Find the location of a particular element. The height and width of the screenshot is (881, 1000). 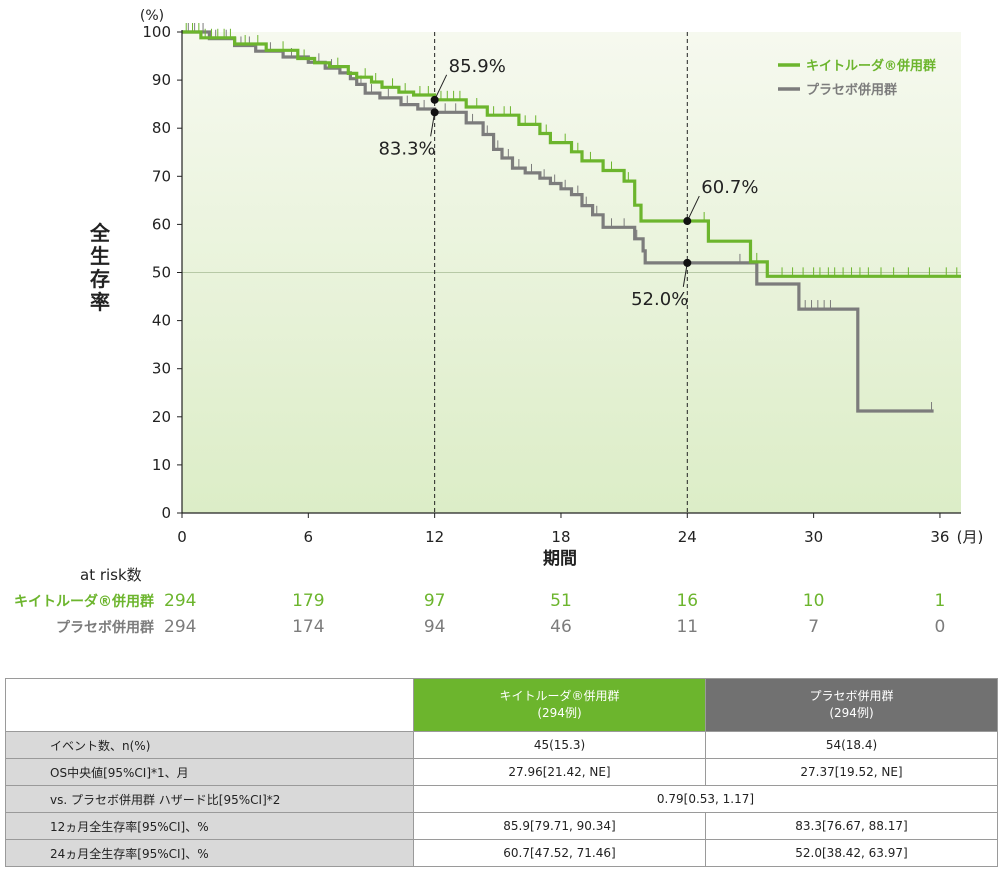

row-label: vs. プラセボ併用群 ハザード比[95%CI]*2 is located at coordinates (209, 799).